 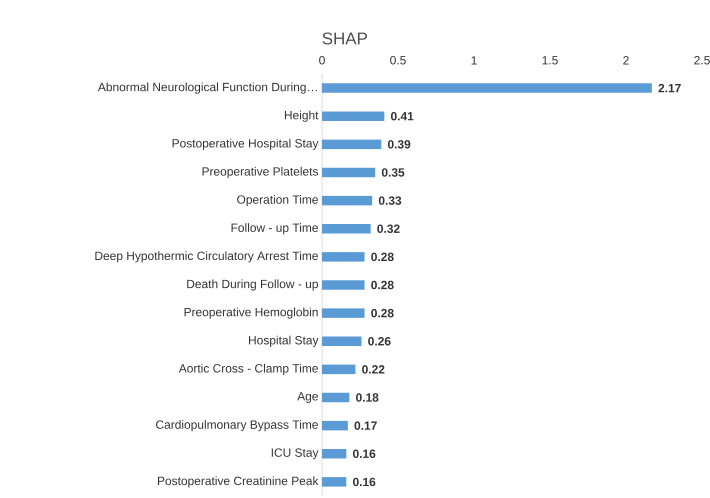 What do you see at coordinates (373, 369) in the screenshot?
I see `data-label: 0.22` at bounding box center [373, 369].